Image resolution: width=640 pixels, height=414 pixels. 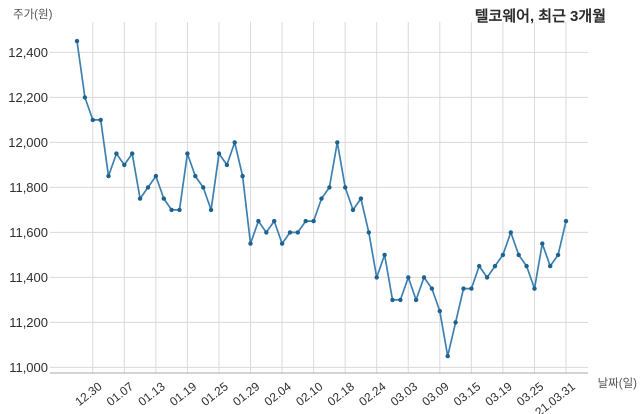 What do you see at coordinates (120, 394) in the screenshot?
I see `x-tick-label: 01.07` at bounding box center [120, 394].